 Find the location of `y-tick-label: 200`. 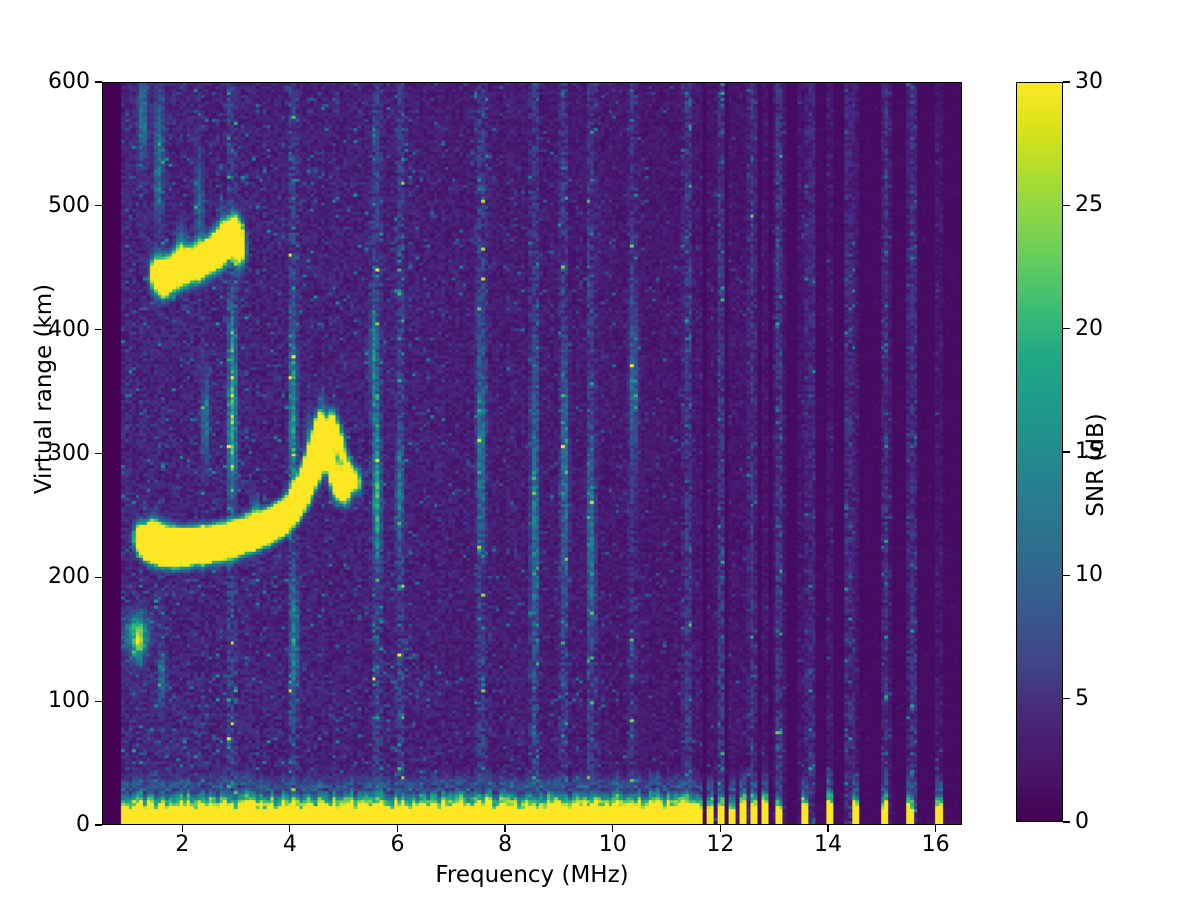

y-tick-label: 200 is located at coordinates (69, 577).